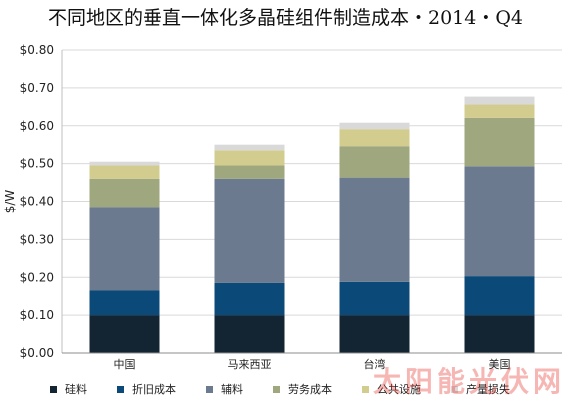 The width and height of the screenshot is (571, 402). I want to click on x-tick-label: 马来西亚, so click(250, 364).